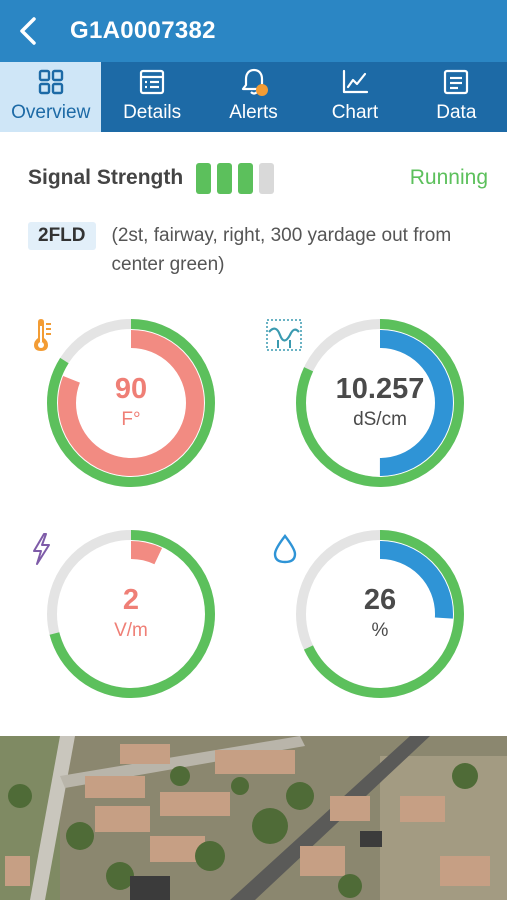  I want to click on tab-label: Alerts, so click(253, 112).